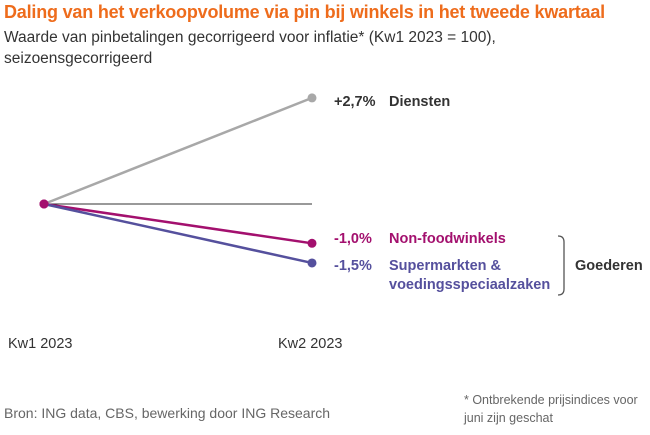  What do you see at coordinates (447, 239) in the screenshot?
I see `series-name-label-1: Non-foodwinkels` at bounding box center [447, 239].